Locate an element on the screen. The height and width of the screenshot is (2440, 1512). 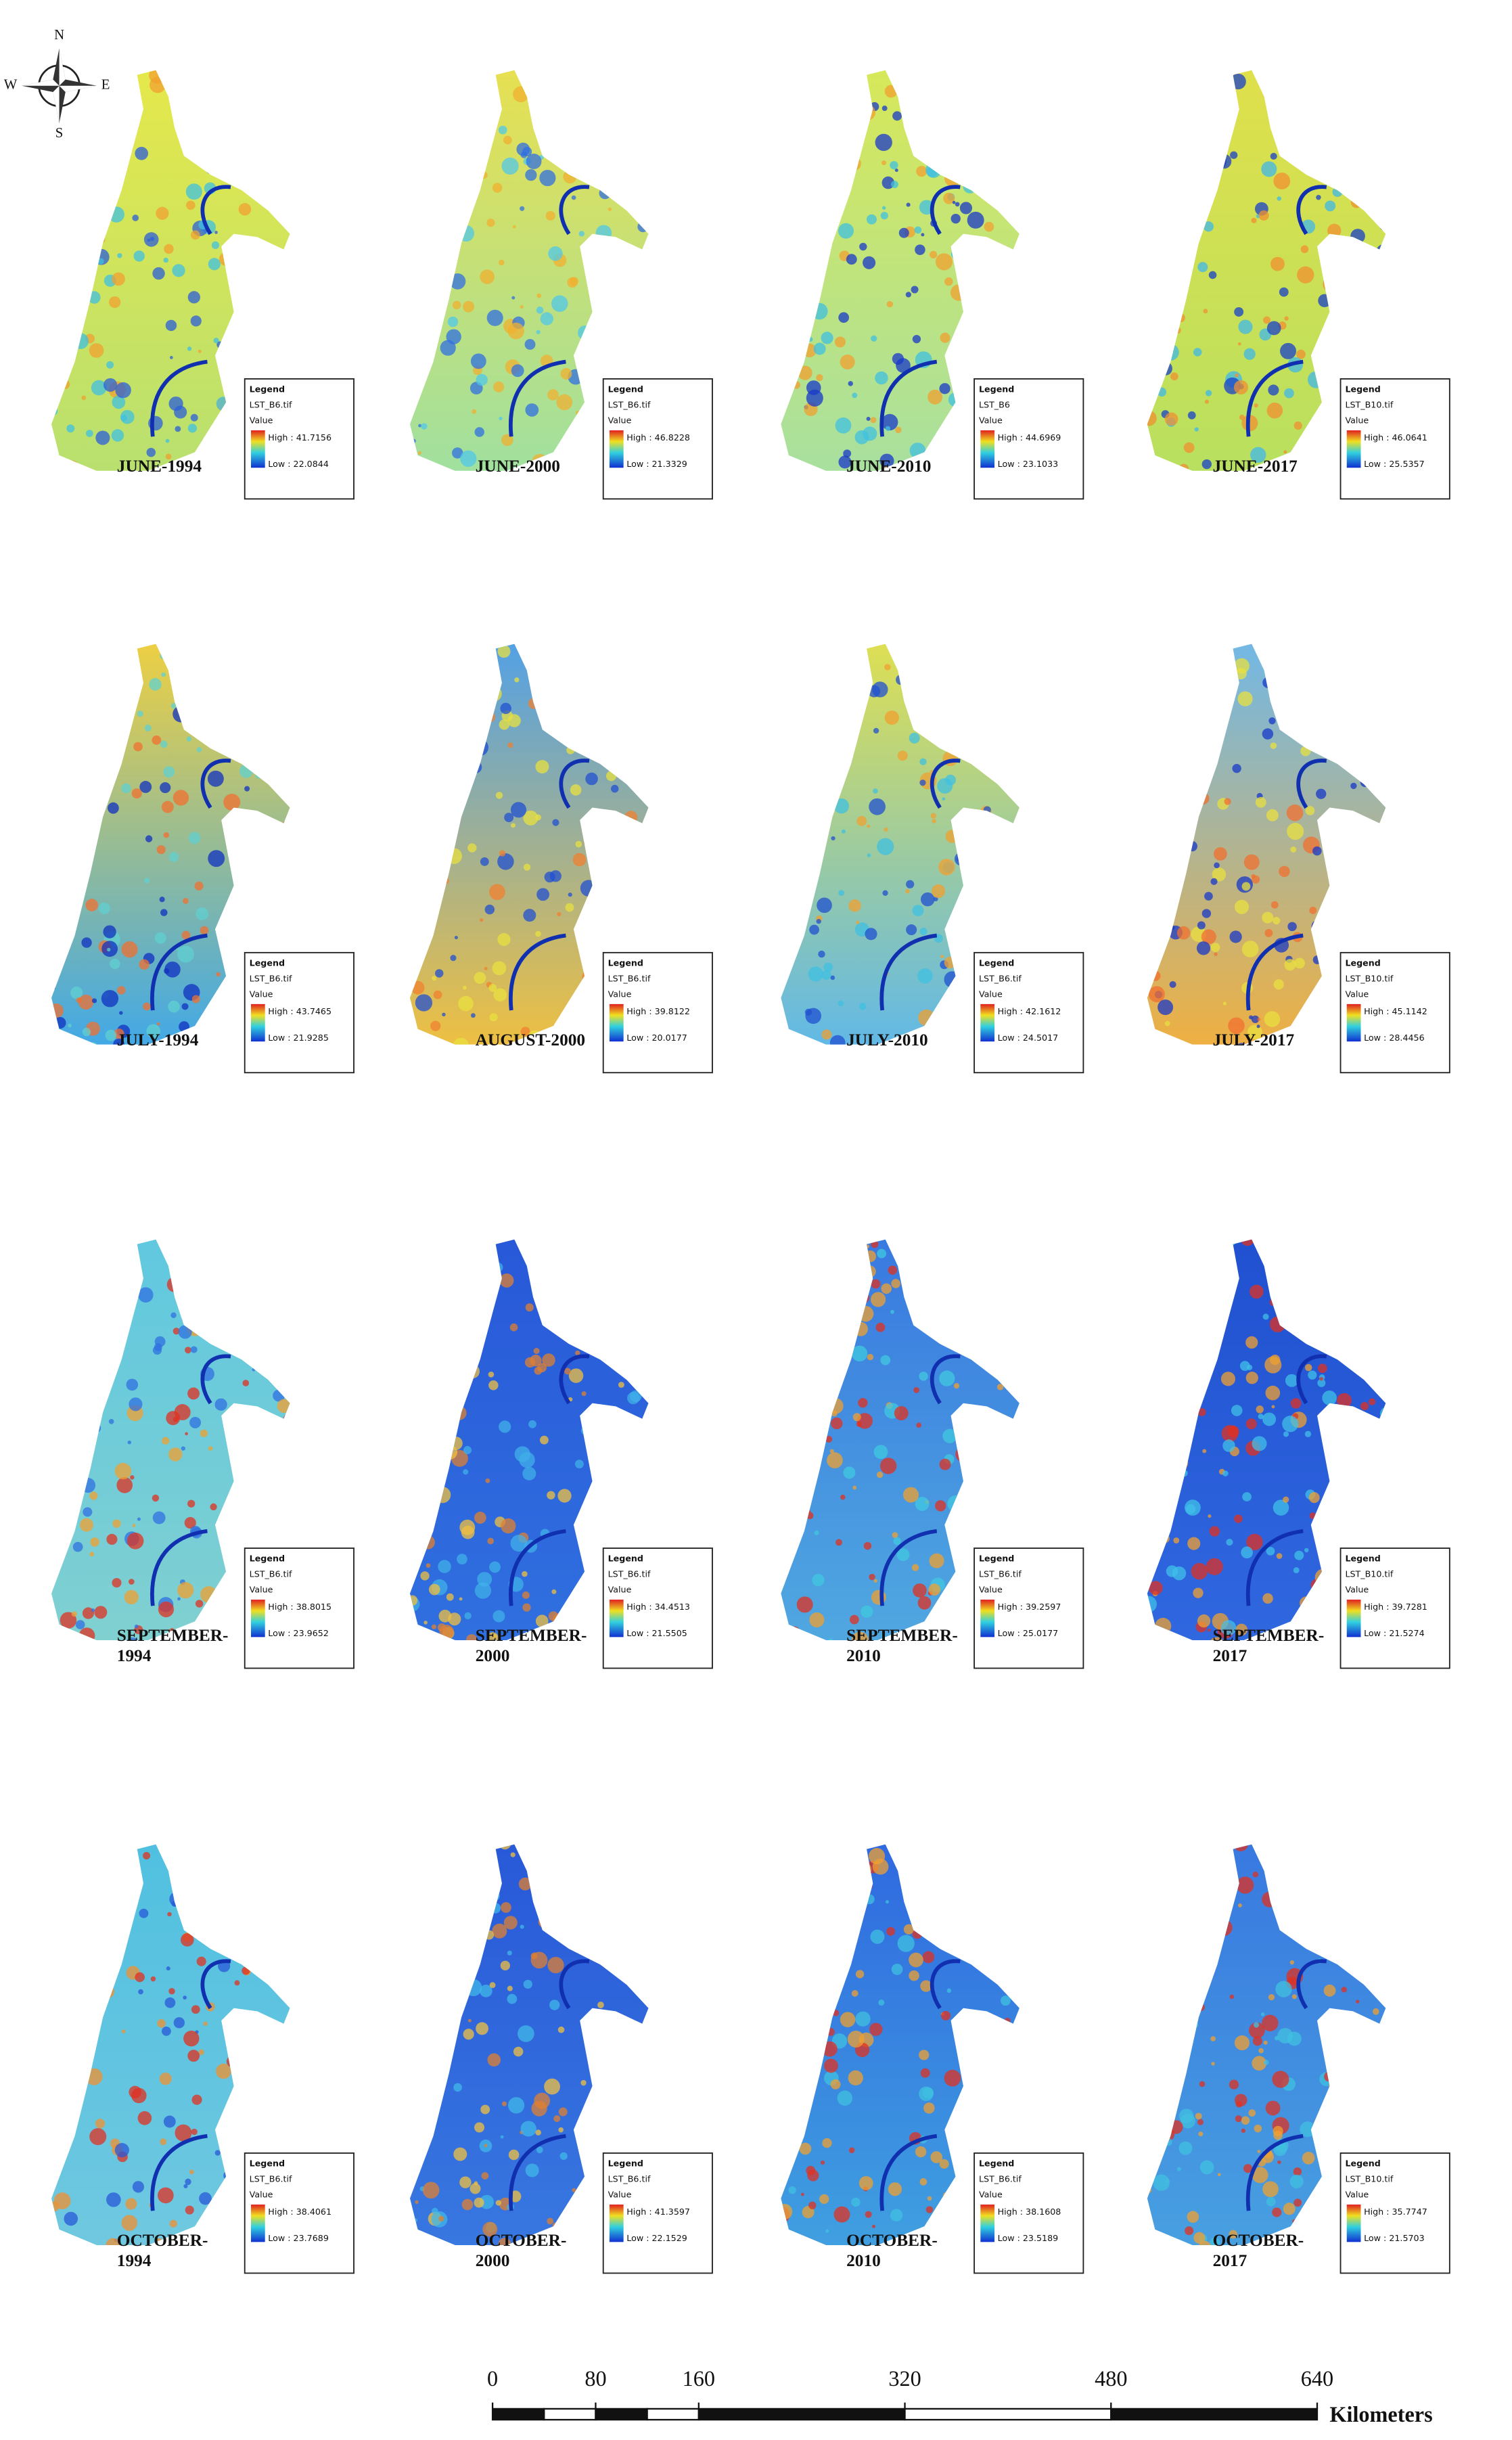
panel-label: 2010 is located at coordinates (864, 2260).